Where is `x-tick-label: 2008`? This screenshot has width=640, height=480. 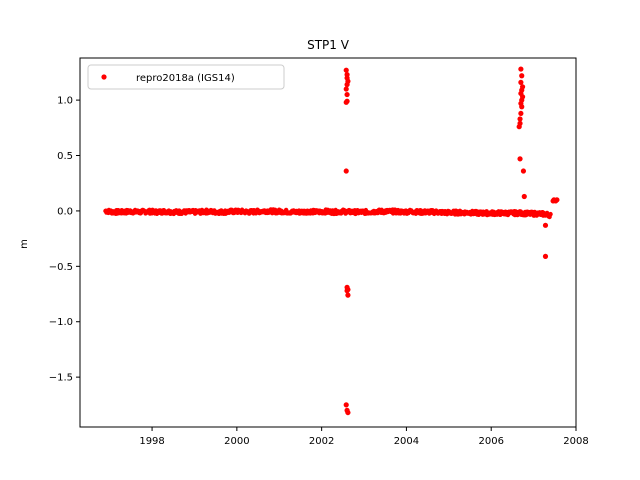 x-tick-label: 2008 is located at coordinates (575, 441).